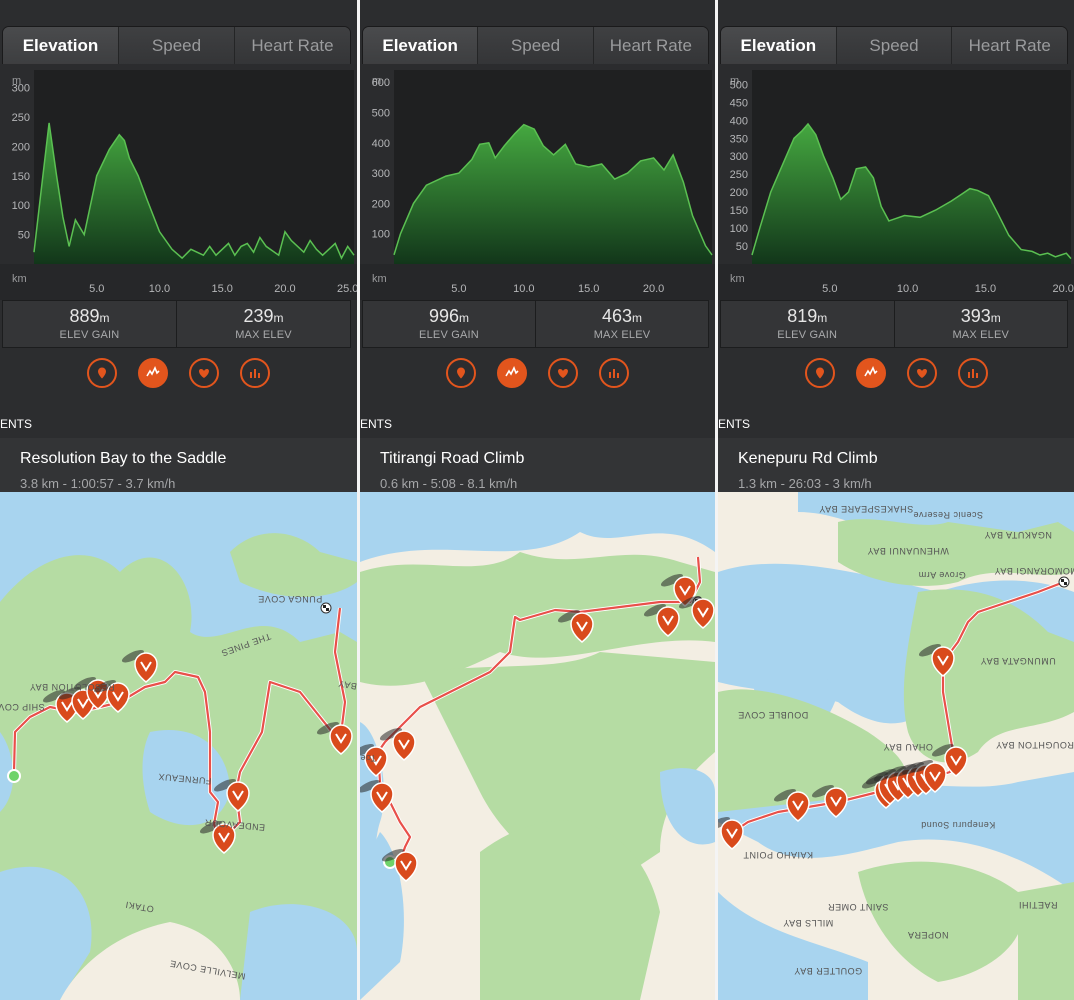 Image resolution: width=1074 pixels, height=1000 pixels. Describe the element at coordinates (1046, 941) in the screenshot. I see `park-area` at that location.